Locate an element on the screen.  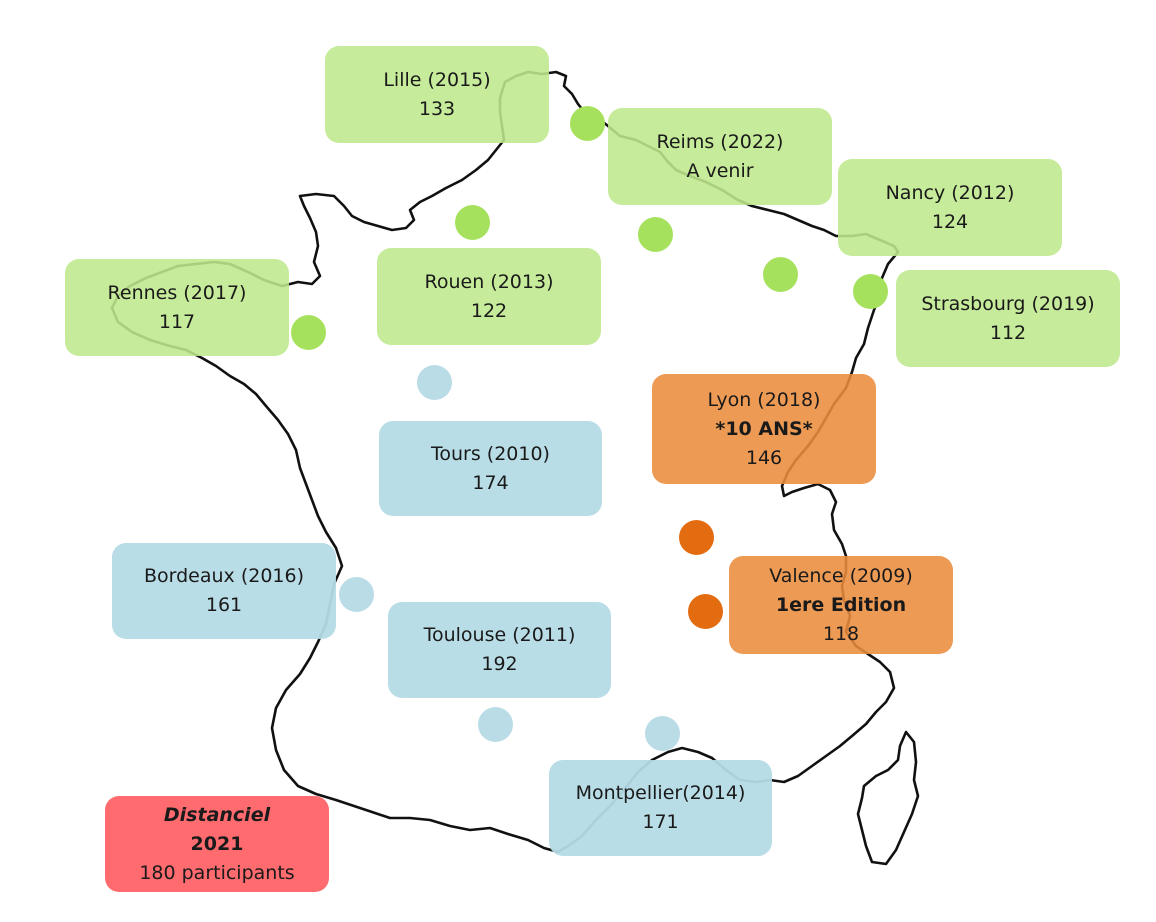
valence-box: Valence (2009) 1ere Edition 118 is located at coordinates (841, 605).